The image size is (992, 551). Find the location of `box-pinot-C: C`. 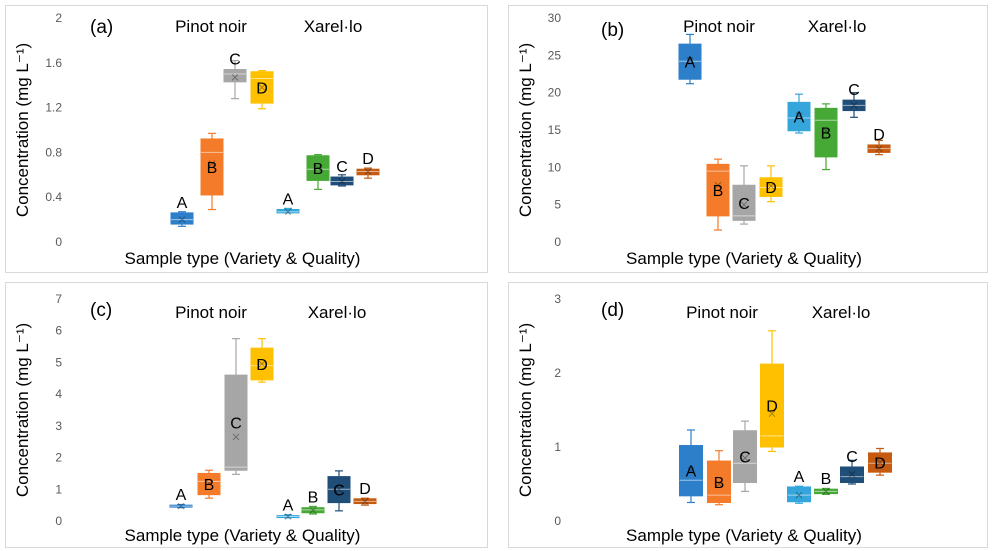

box-pinot-C: C is located at coordinates (745, 456).